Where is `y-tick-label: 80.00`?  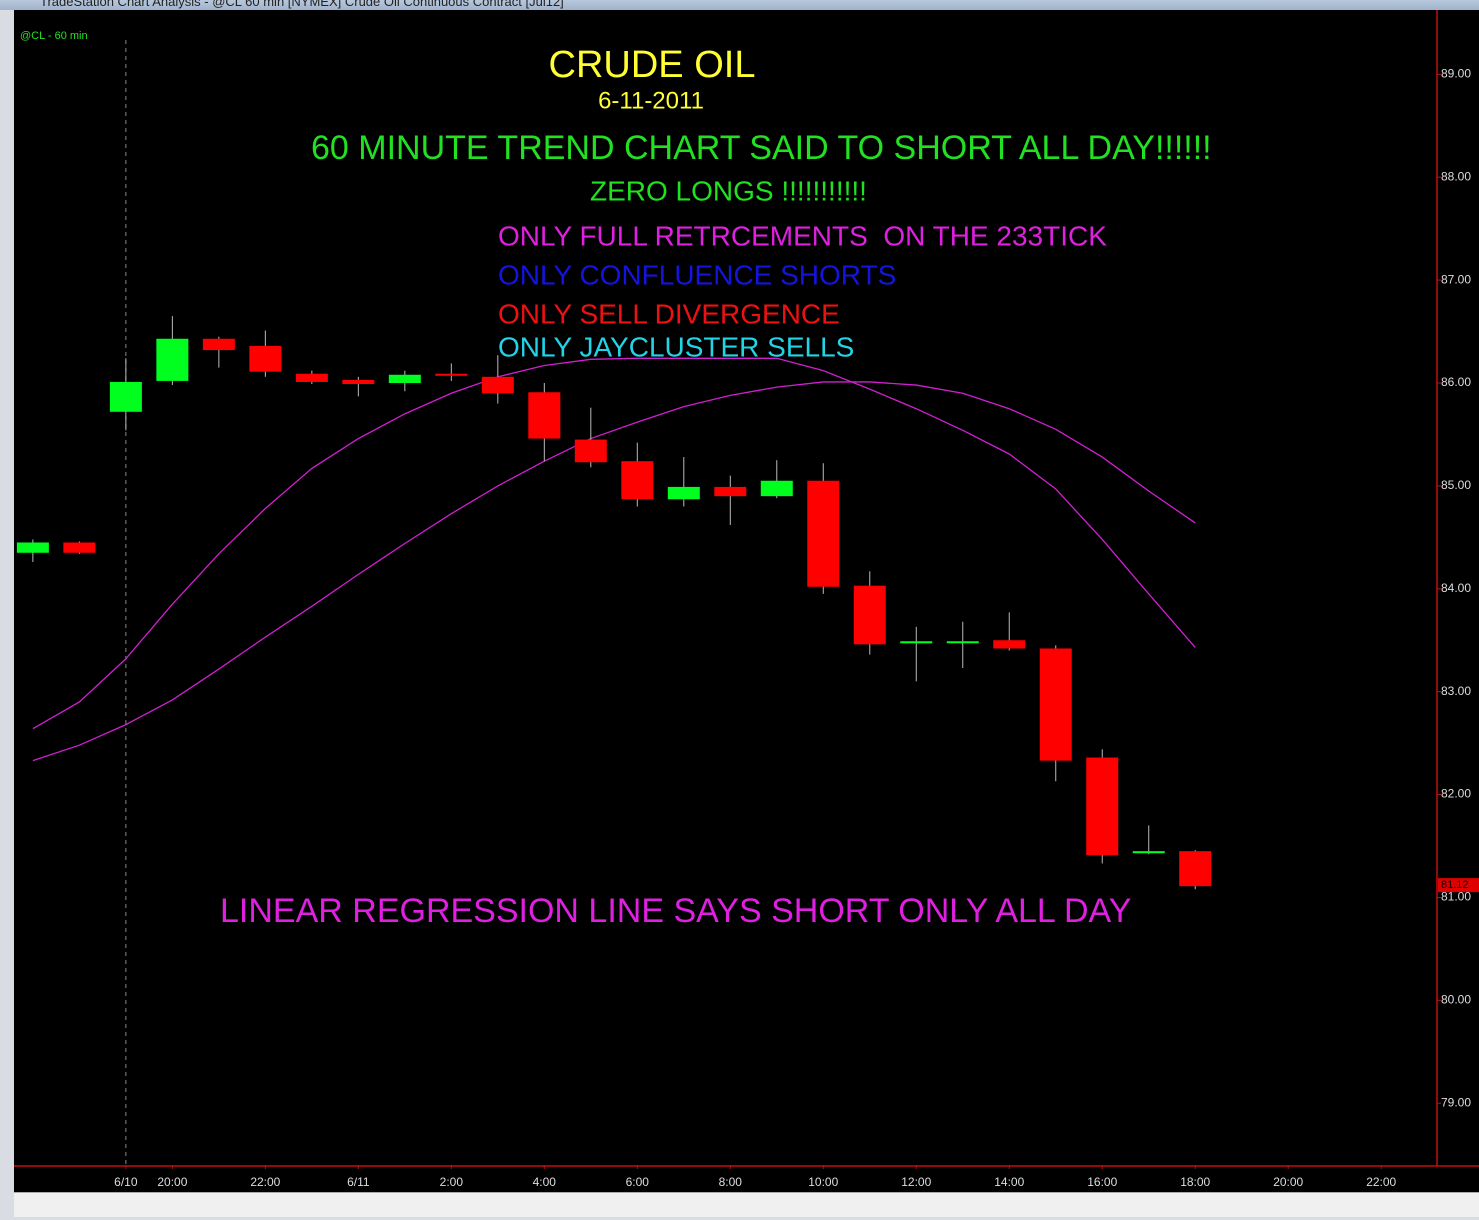 y-tick-label: 80.00 is located at coordinates (1456, 1000).